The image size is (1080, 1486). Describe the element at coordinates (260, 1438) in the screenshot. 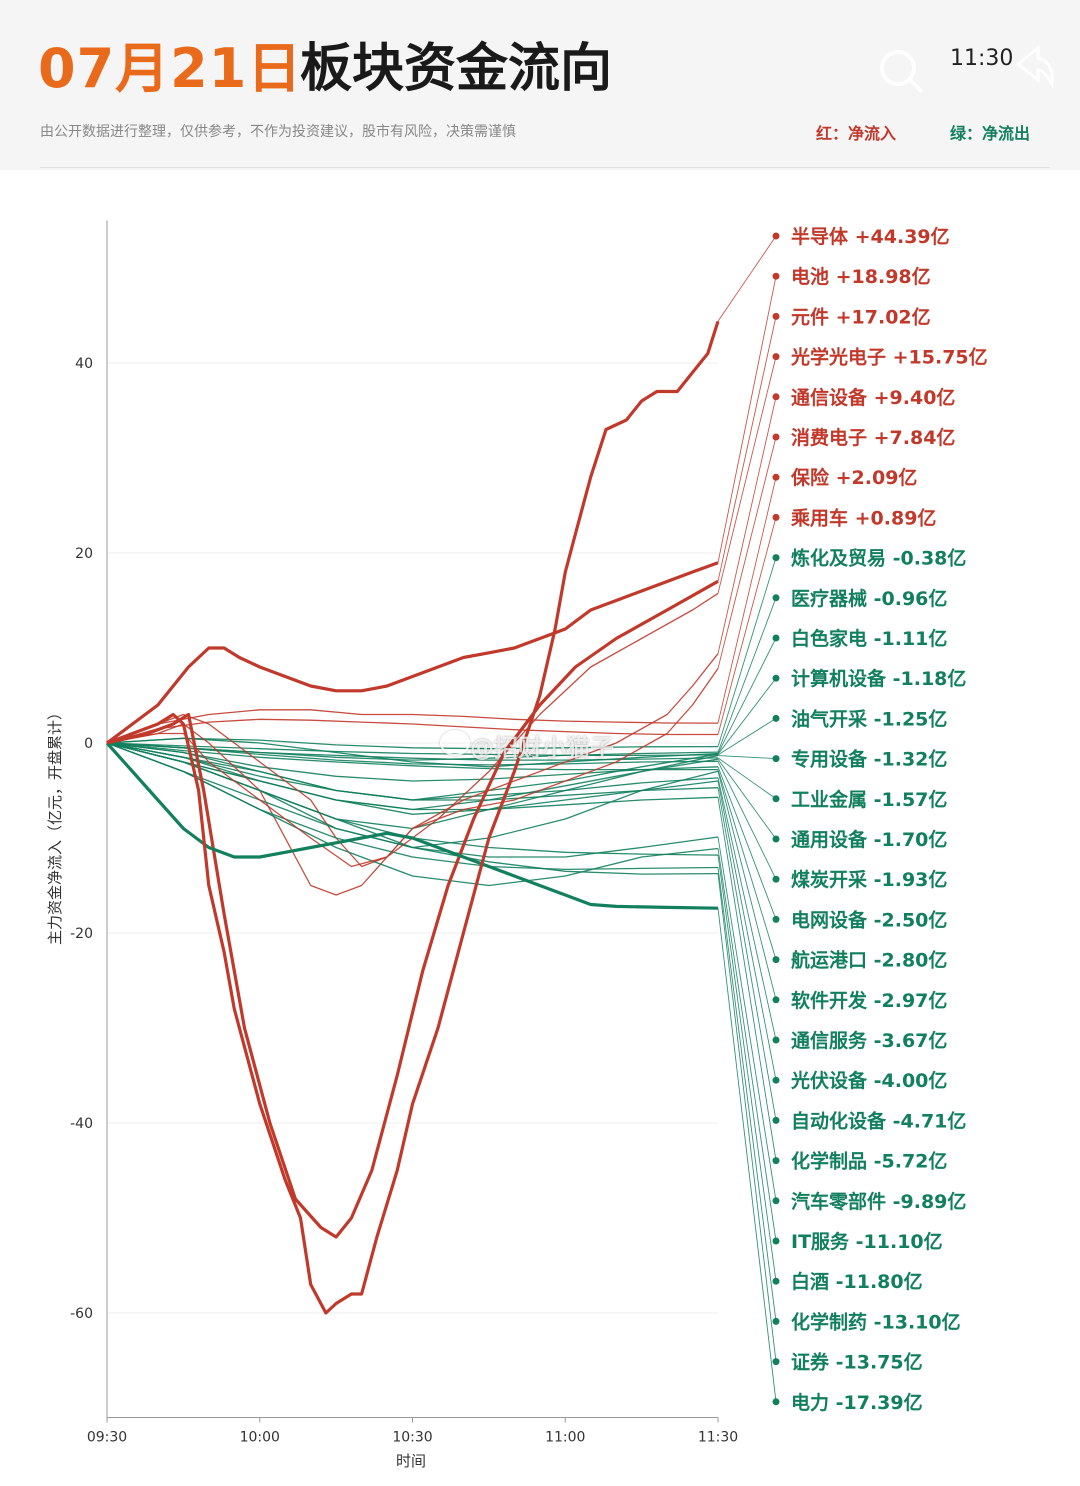

I see `x-tick-label: 10:00` at that location.